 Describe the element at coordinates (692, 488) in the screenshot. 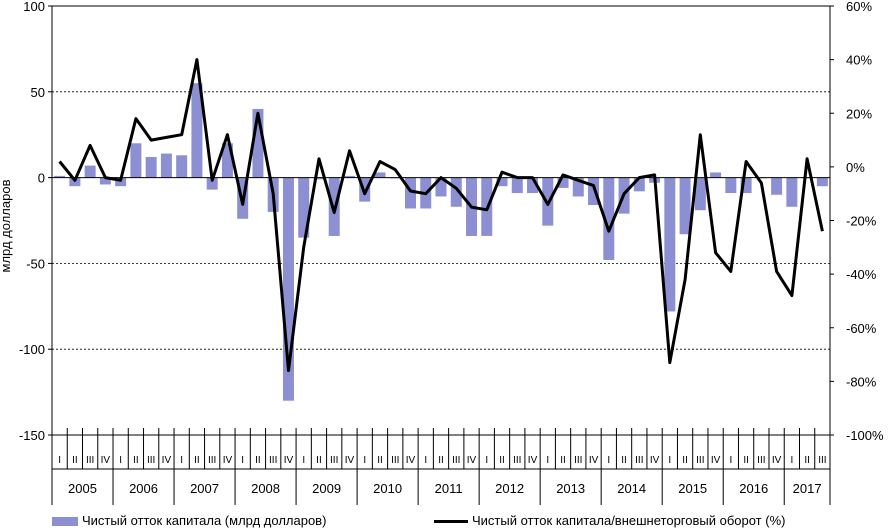

I see `year-label: 2015` at that location.